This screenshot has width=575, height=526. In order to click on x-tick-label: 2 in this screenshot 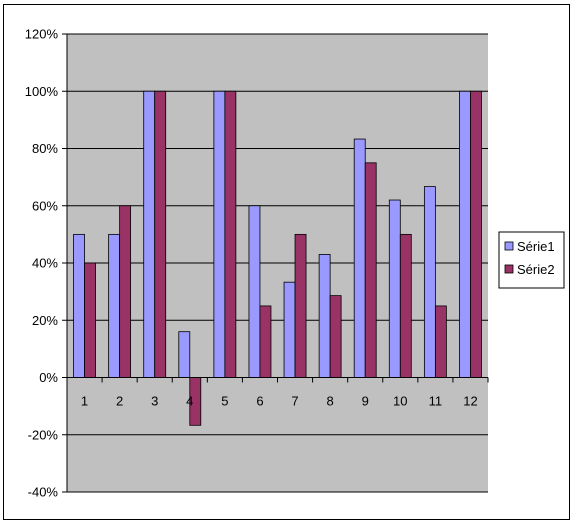, I will do `click(119, 401)`.